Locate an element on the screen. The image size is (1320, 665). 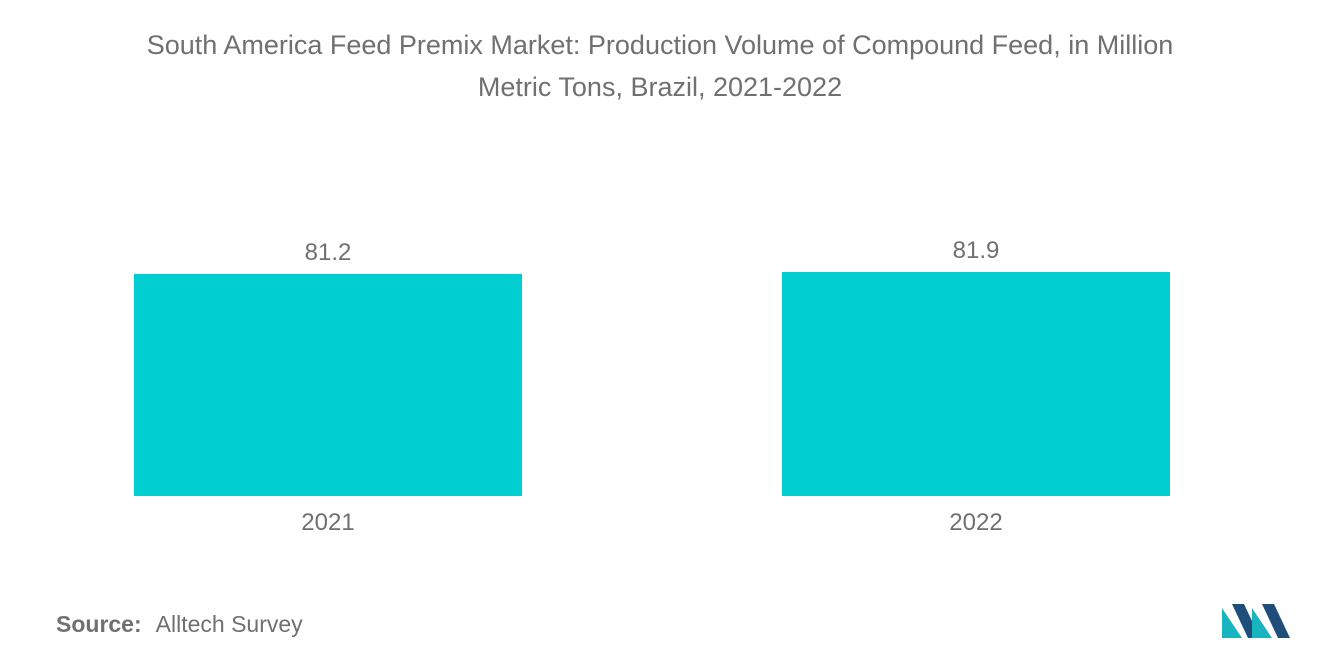
source-value: Alltech Survey is located at coordinates (229, 624).